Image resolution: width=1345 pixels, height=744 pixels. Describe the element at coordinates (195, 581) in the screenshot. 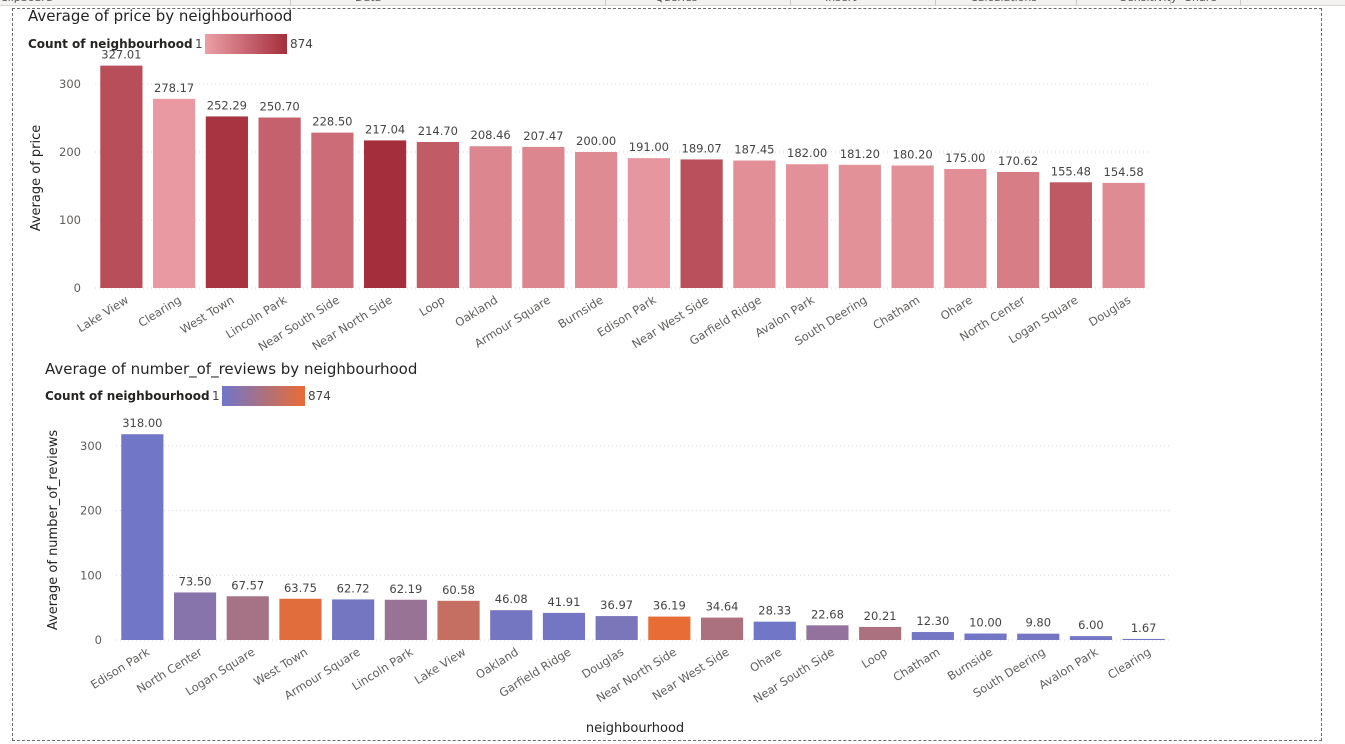

I see `reviews-data-label: 73.50` at that location.